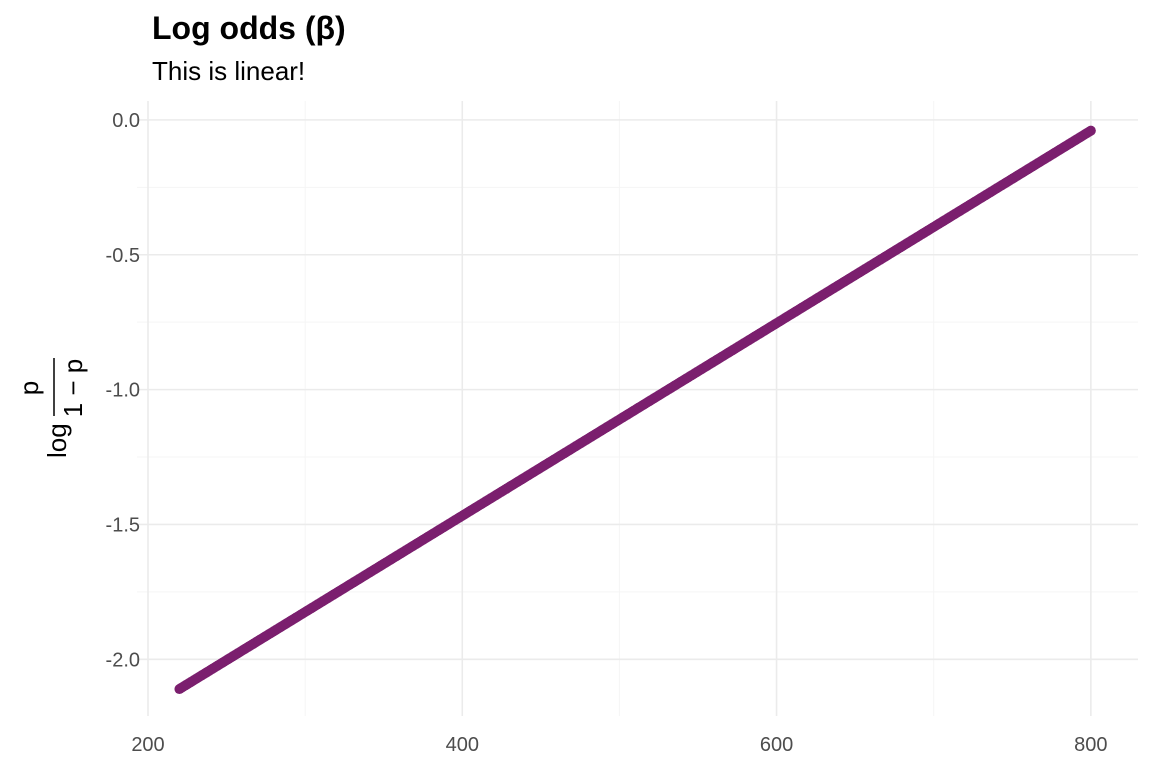 The image size is (1152, 768). Describe the element at coordinates (123, 525) in the screenshot. I see `y-tick-label: -1.5` at that location.